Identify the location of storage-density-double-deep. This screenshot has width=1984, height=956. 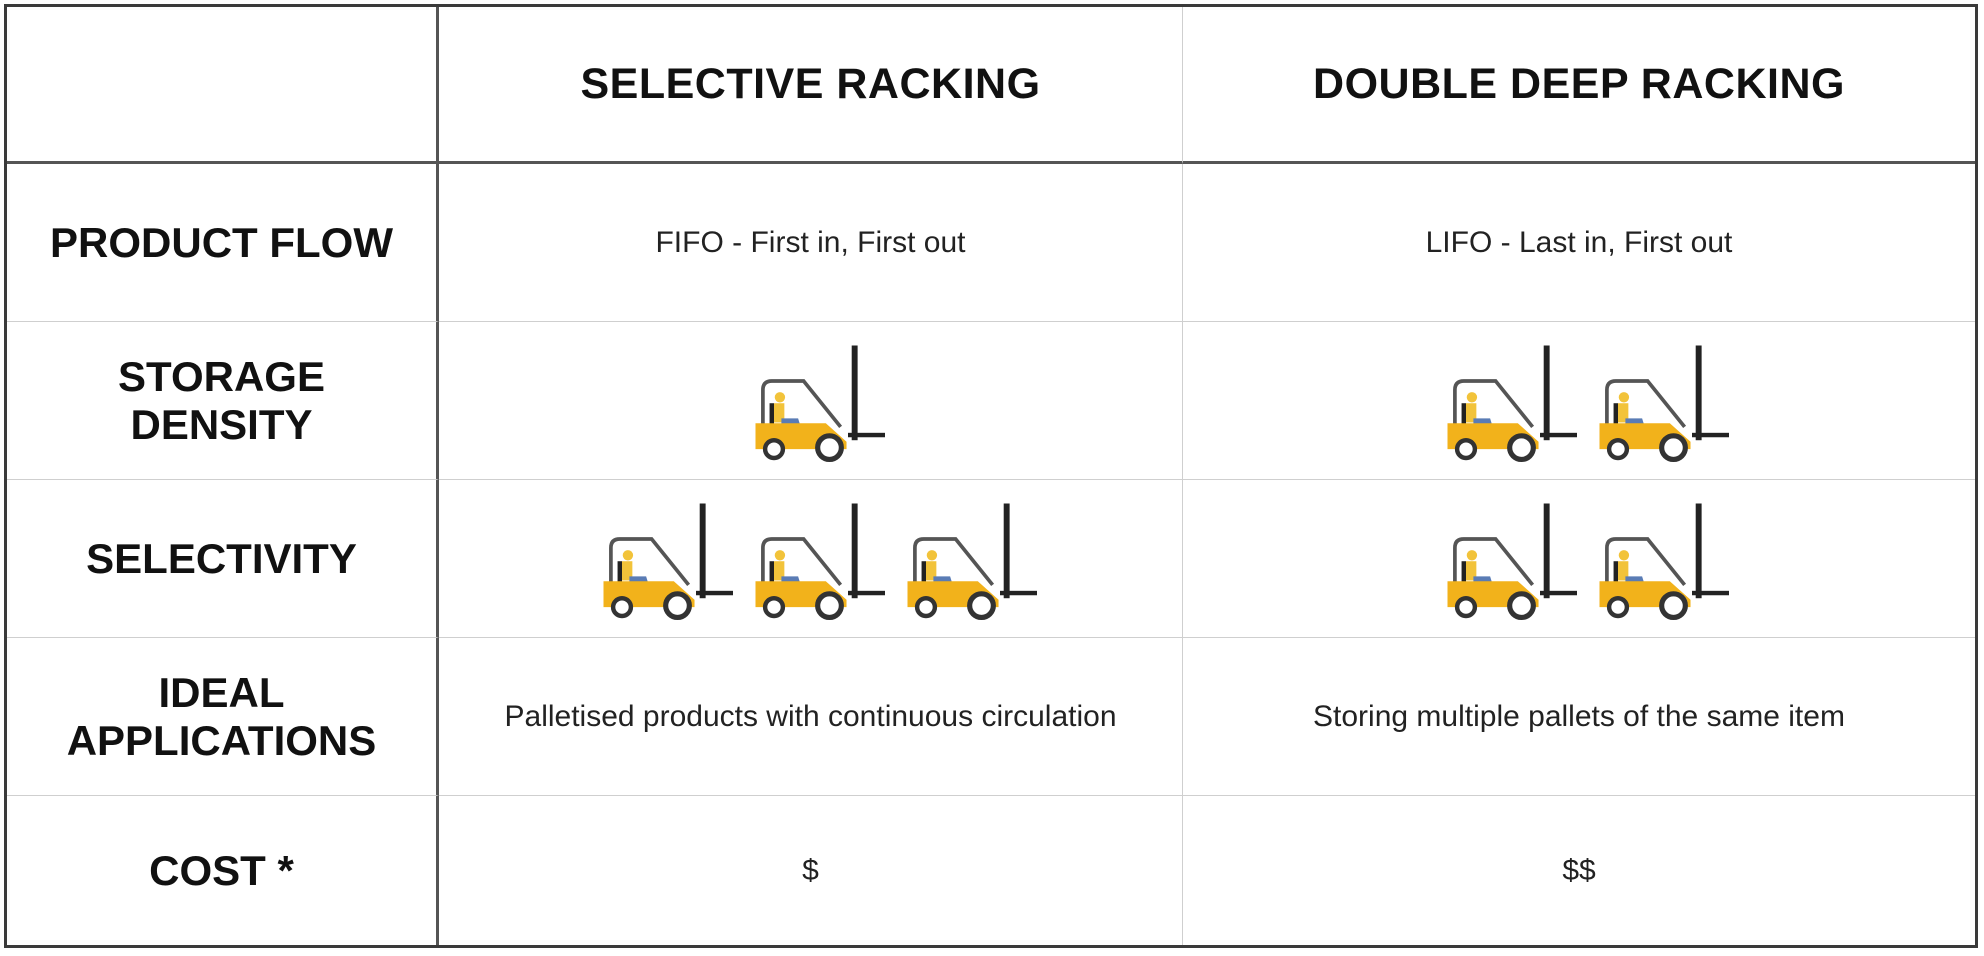
(1579, 401).